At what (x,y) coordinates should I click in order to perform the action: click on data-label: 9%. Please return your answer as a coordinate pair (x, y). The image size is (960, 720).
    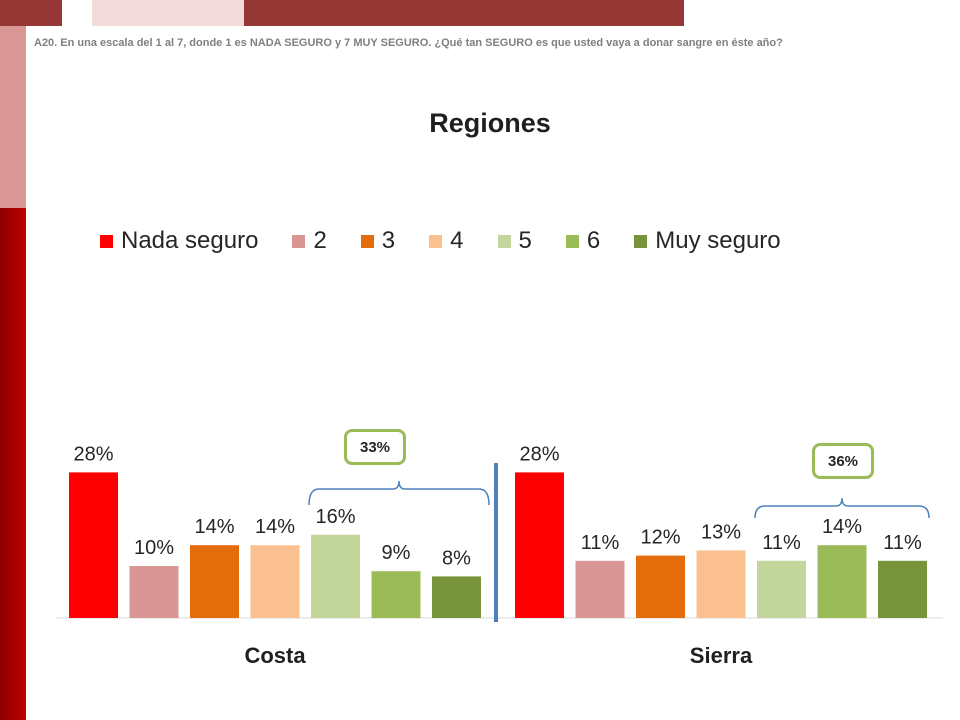
    Looking at the image, I should click on (396, 553).